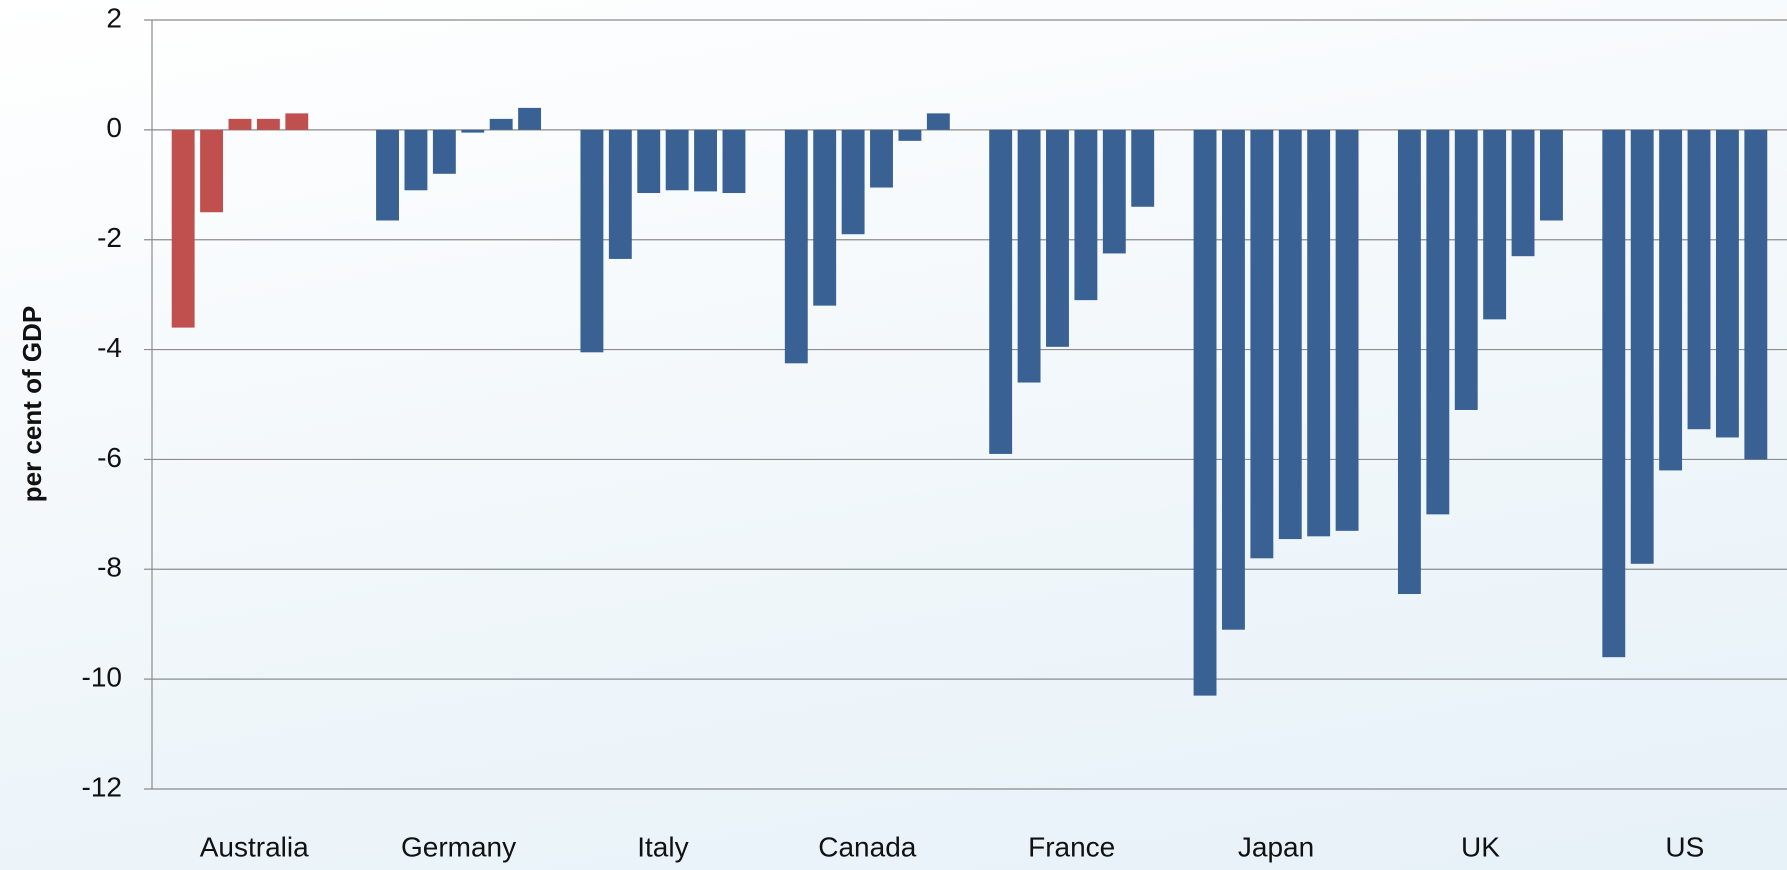  I want to click on x-tick-label: Canada, so click(867, 846).